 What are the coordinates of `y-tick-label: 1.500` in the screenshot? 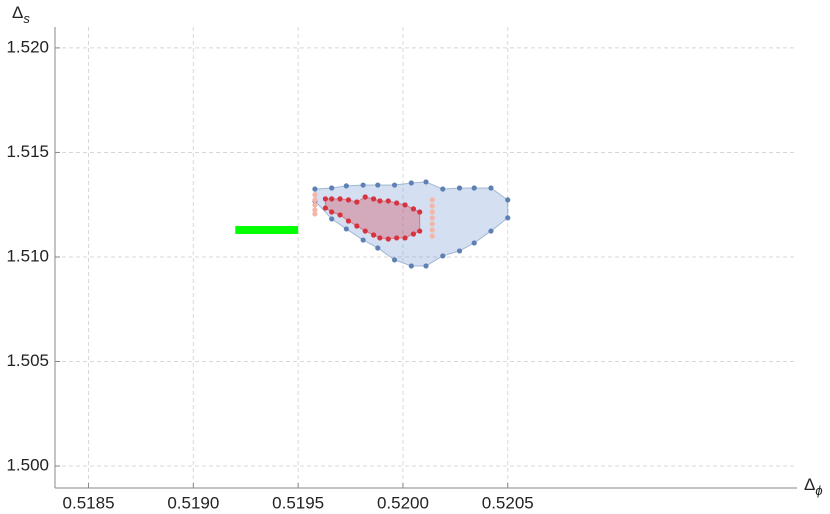 It's located at (27, 465).